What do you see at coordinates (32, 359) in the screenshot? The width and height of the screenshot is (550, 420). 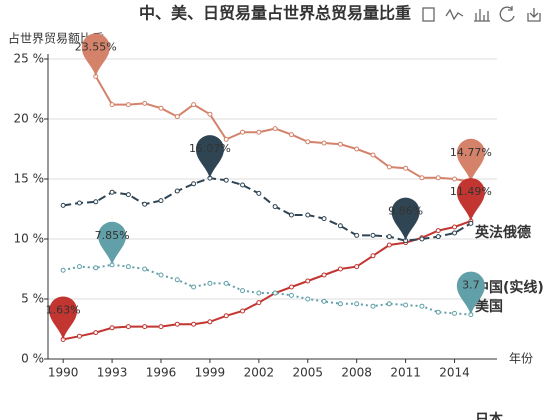 I see `y-tick-label: 0 %` at bounding box center [32, 359].